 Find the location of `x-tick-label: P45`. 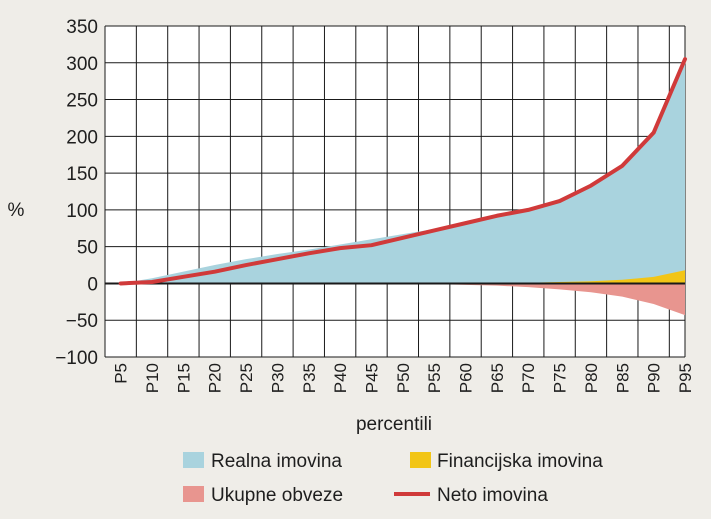

x-tick-label: P45 is located at coordinates (371, 378).